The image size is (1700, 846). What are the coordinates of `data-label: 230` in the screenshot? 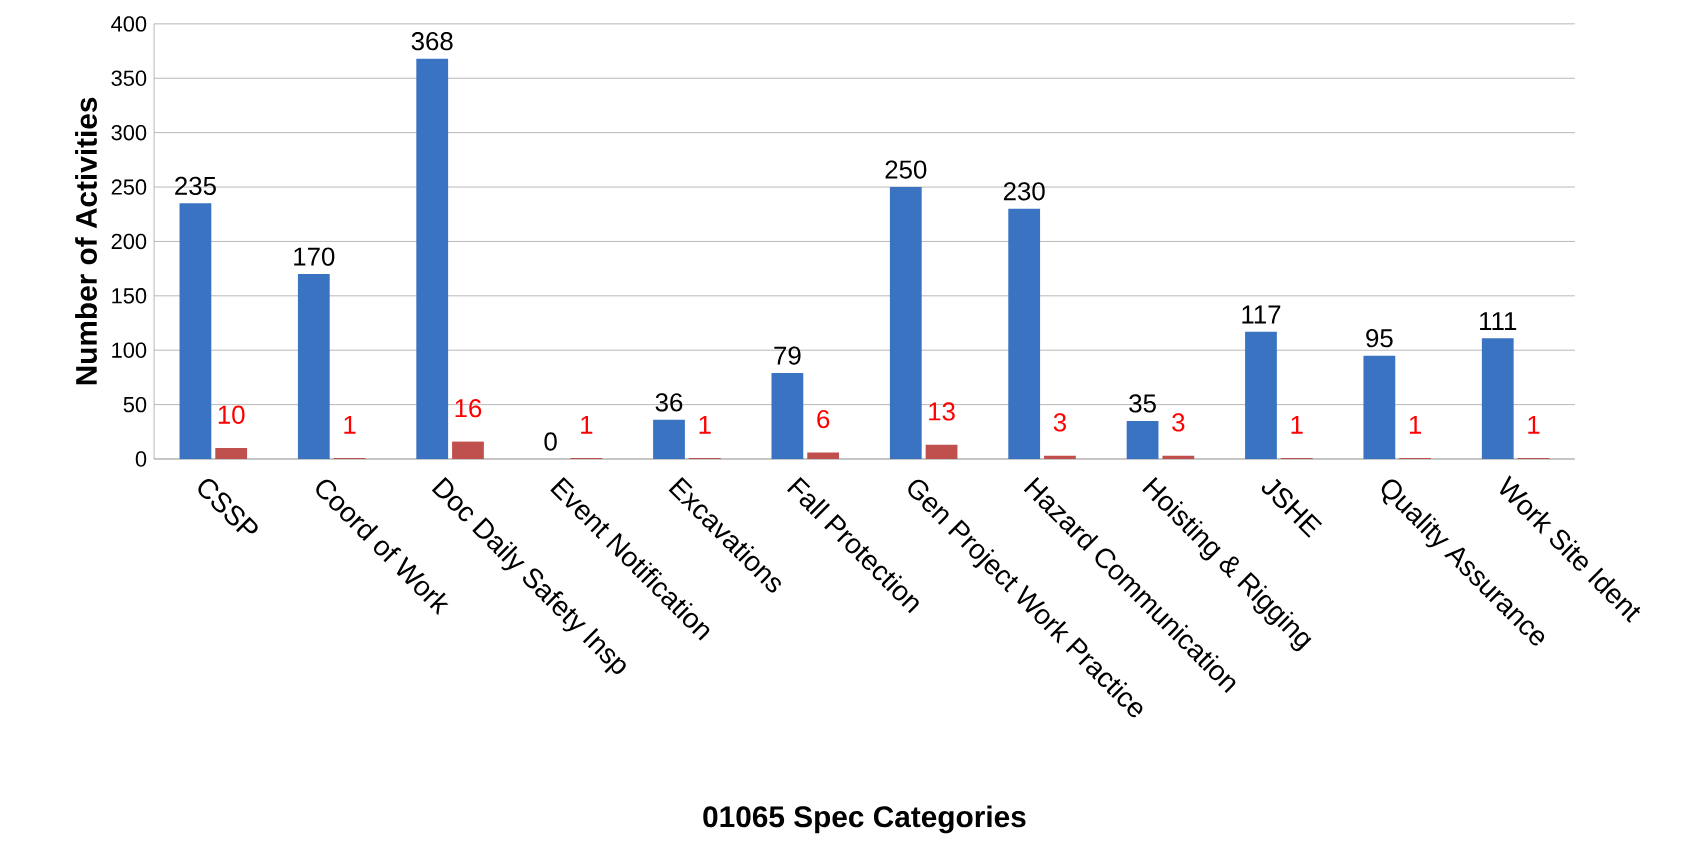 It's located at (1024, 191).